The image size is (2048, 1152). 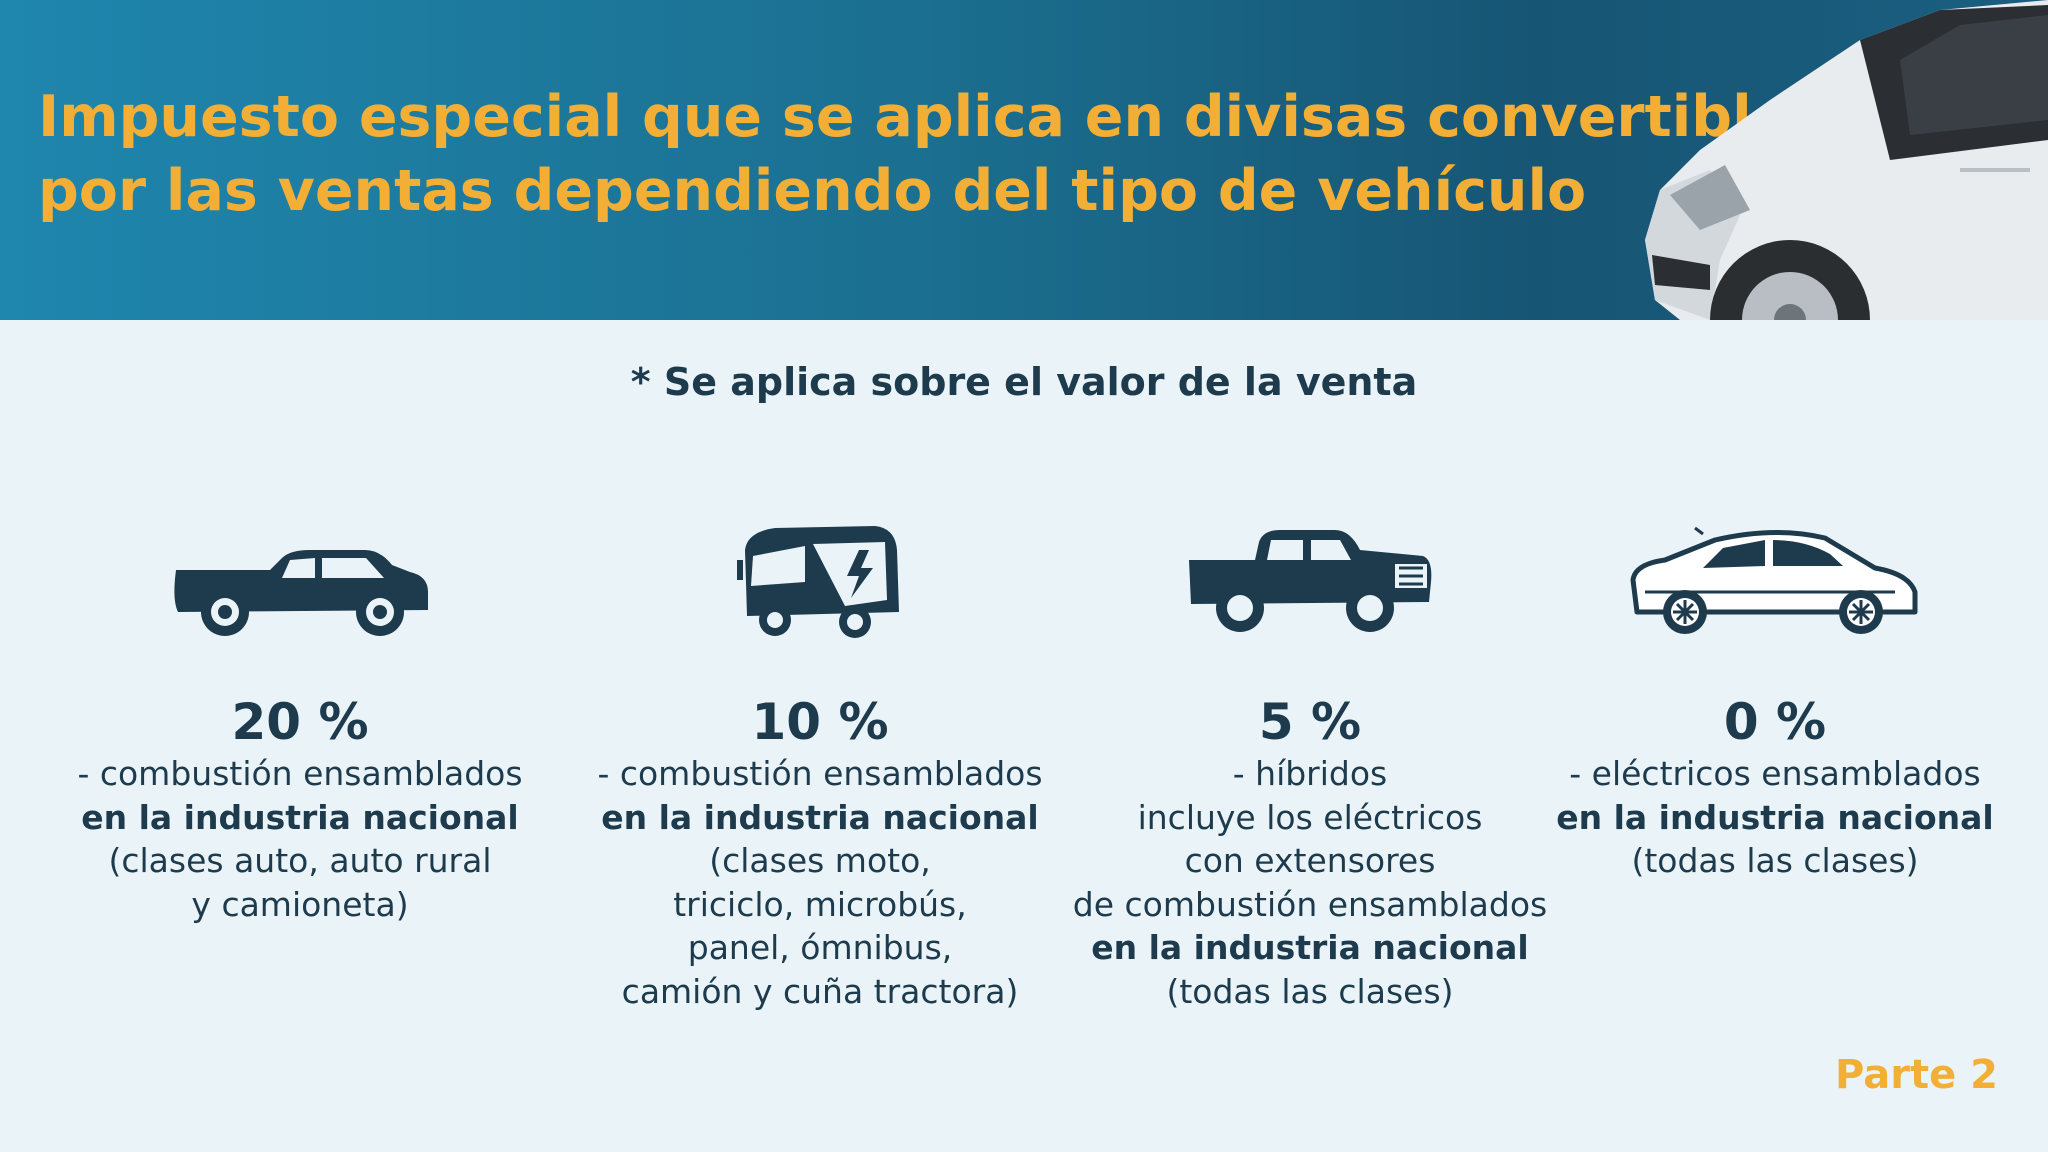 What do you see at coordinates (820, 947) in the screenshot?
I see `description-line: panel, ómnibus,` at bounding box center [820, 947].